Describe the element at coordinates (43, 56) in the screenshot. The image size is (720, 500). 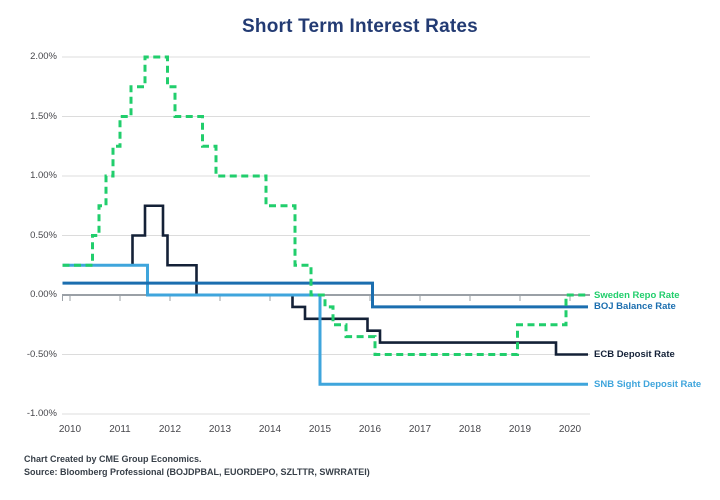
I see `y-axis-label: 2.00%` at that location.